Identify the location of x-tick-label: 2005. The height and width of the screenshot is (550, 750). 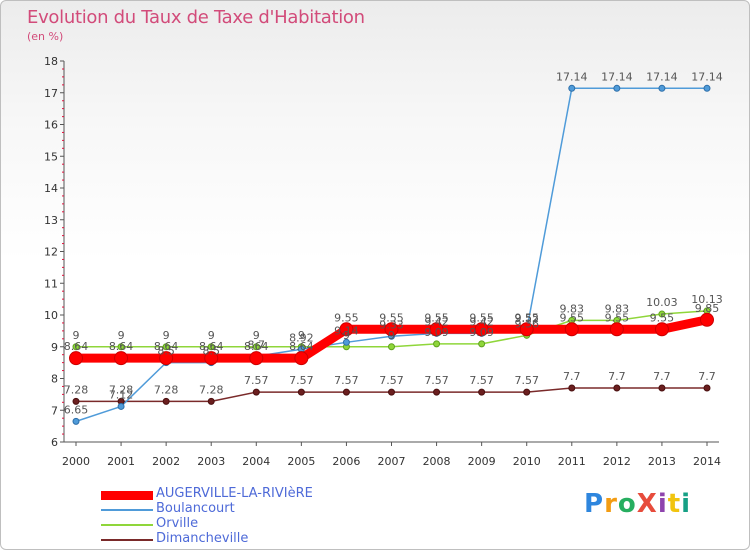
(301, 461).